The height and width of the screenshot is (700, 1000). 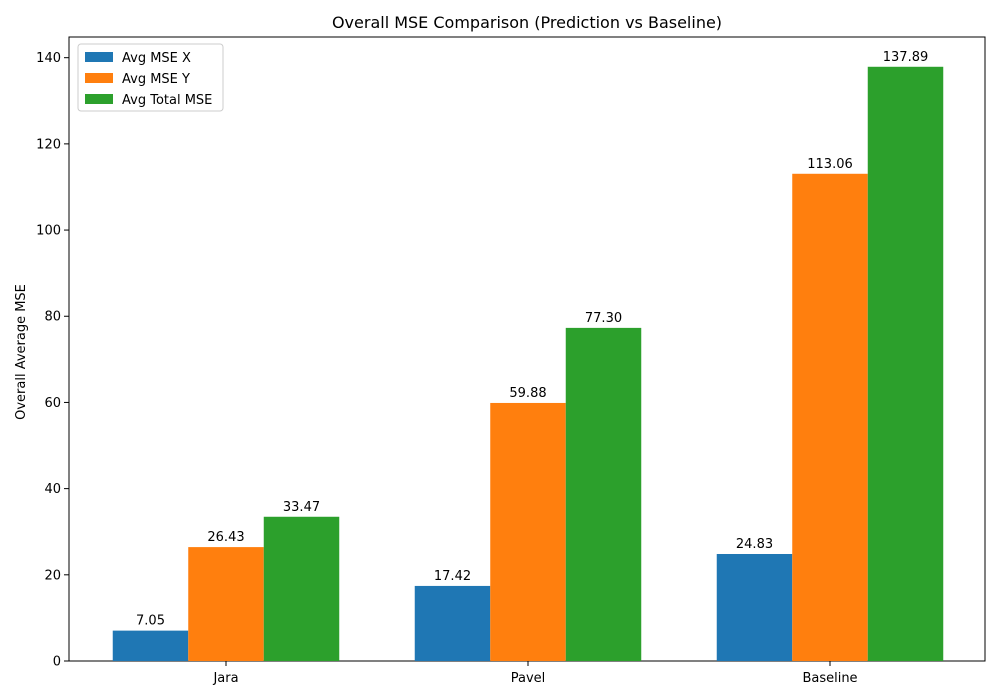 I want to click on bar-value-label: 137.89, so click(x=906, y=57).